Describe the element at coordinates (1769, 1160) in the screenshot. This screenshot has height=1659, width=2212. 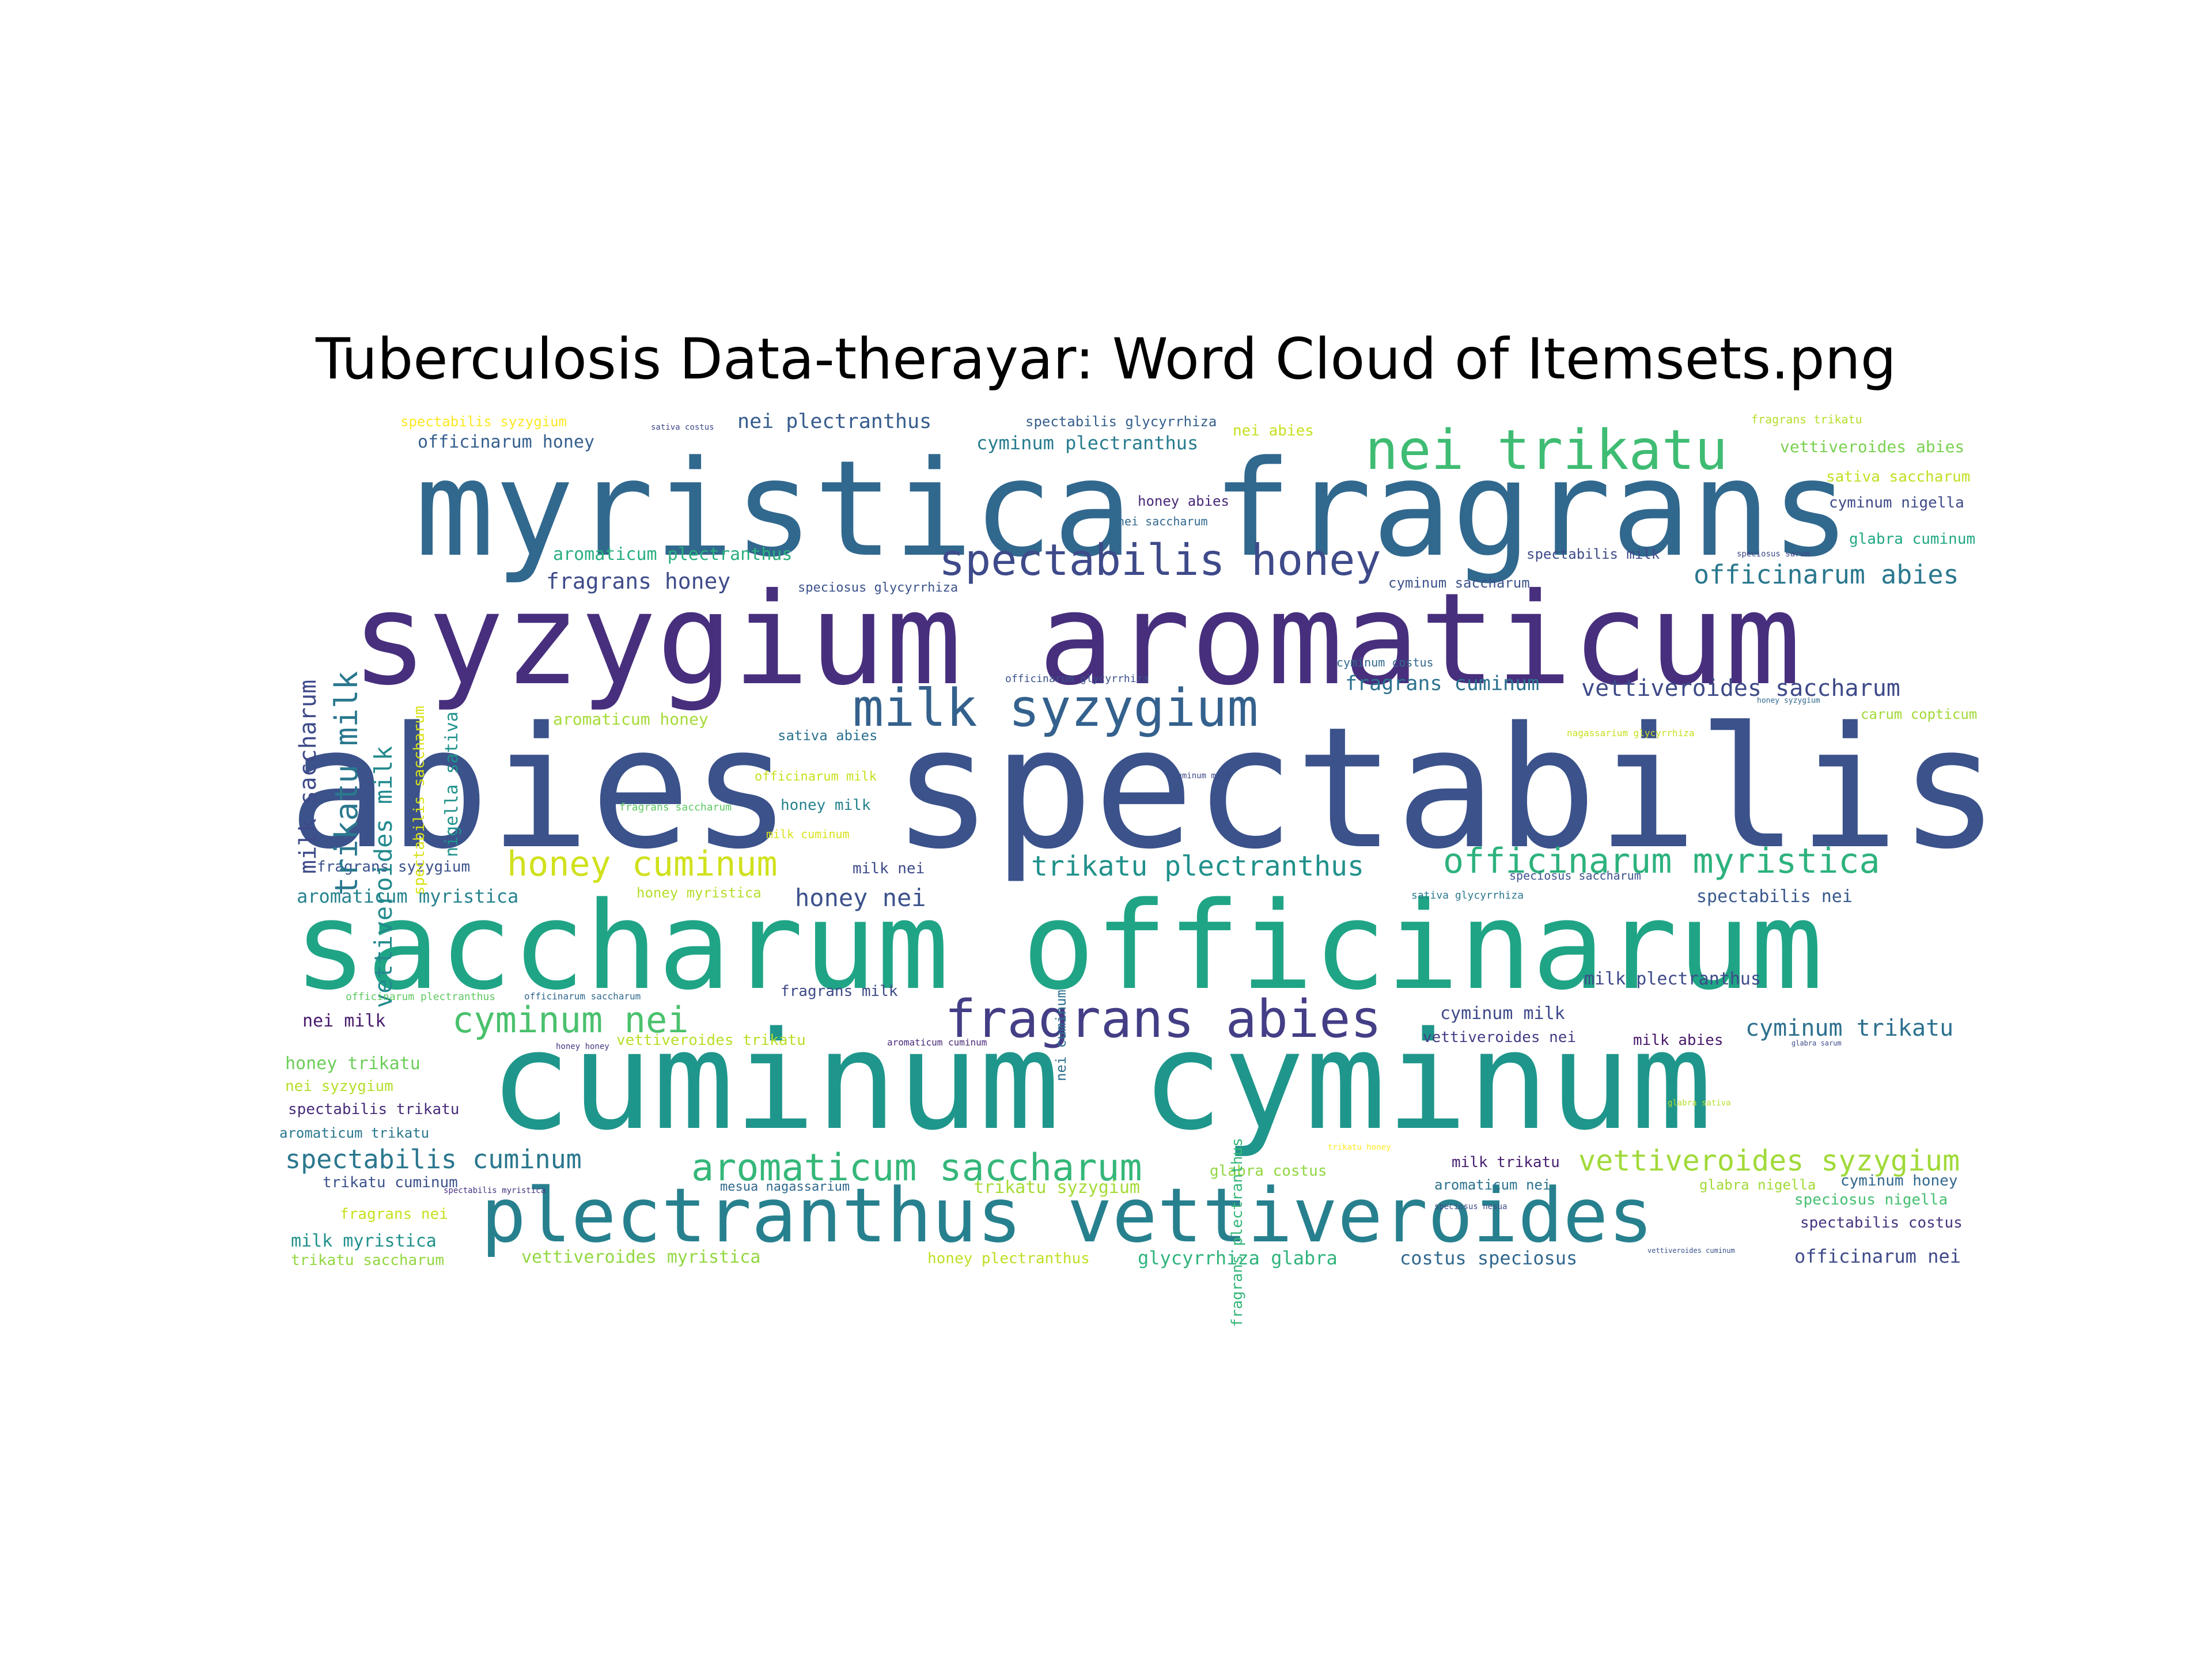
I see `word-vettiveroides-syzygium: vettiveroides syzygium` at that location.